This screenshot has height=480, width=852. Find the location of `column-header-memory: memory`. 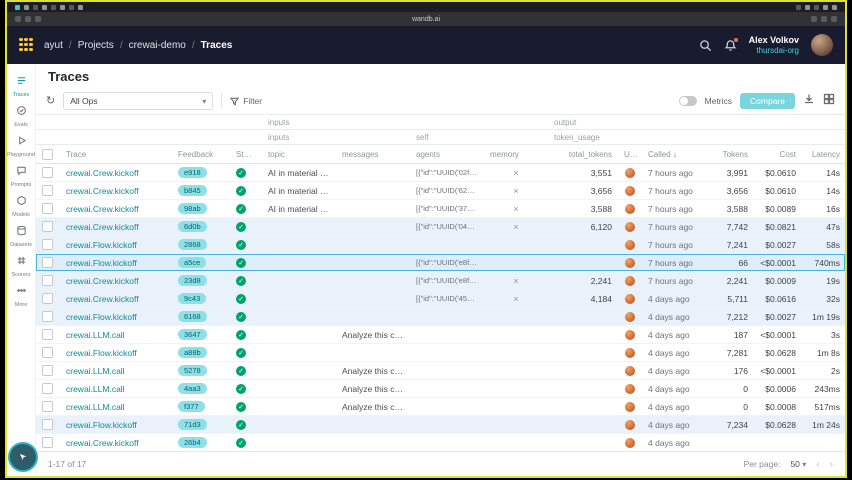

column-header-memory: memory is located at coordinates (504, 154).